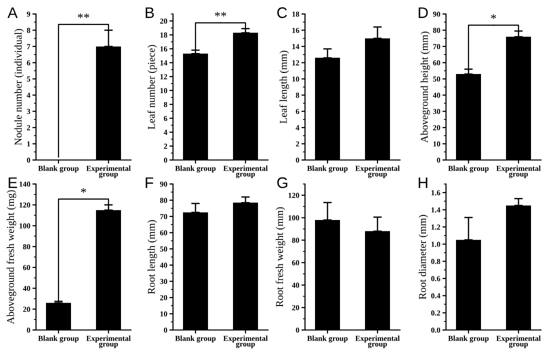  I want to click on chart-title: C, so click(282, 12).